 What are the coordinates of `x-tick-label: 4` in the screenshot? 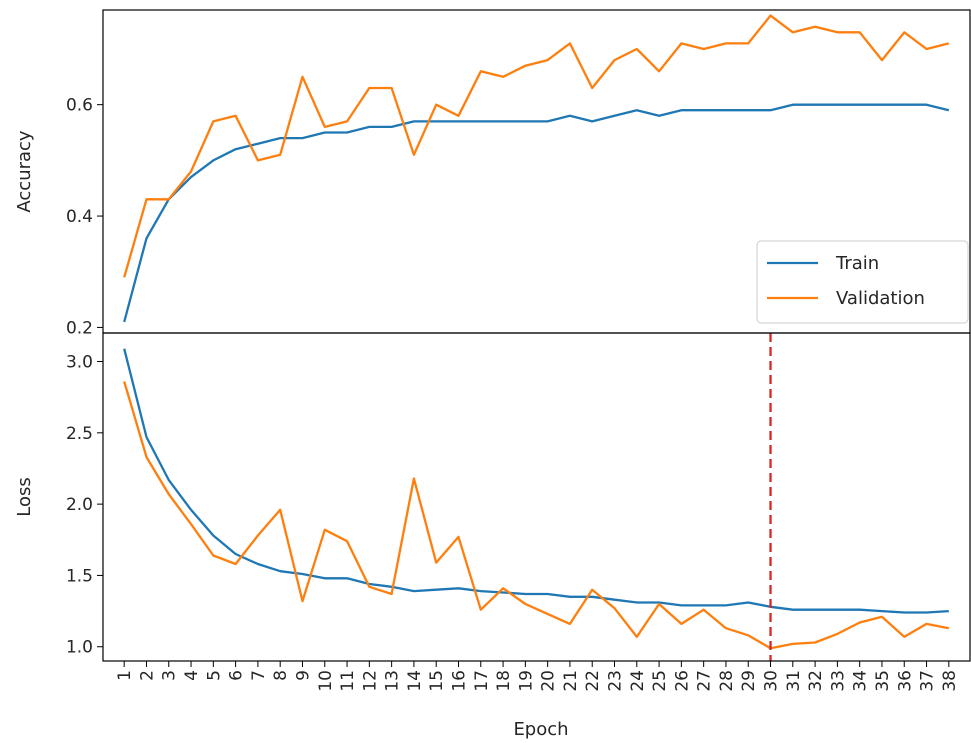 It's located at (192, 675).